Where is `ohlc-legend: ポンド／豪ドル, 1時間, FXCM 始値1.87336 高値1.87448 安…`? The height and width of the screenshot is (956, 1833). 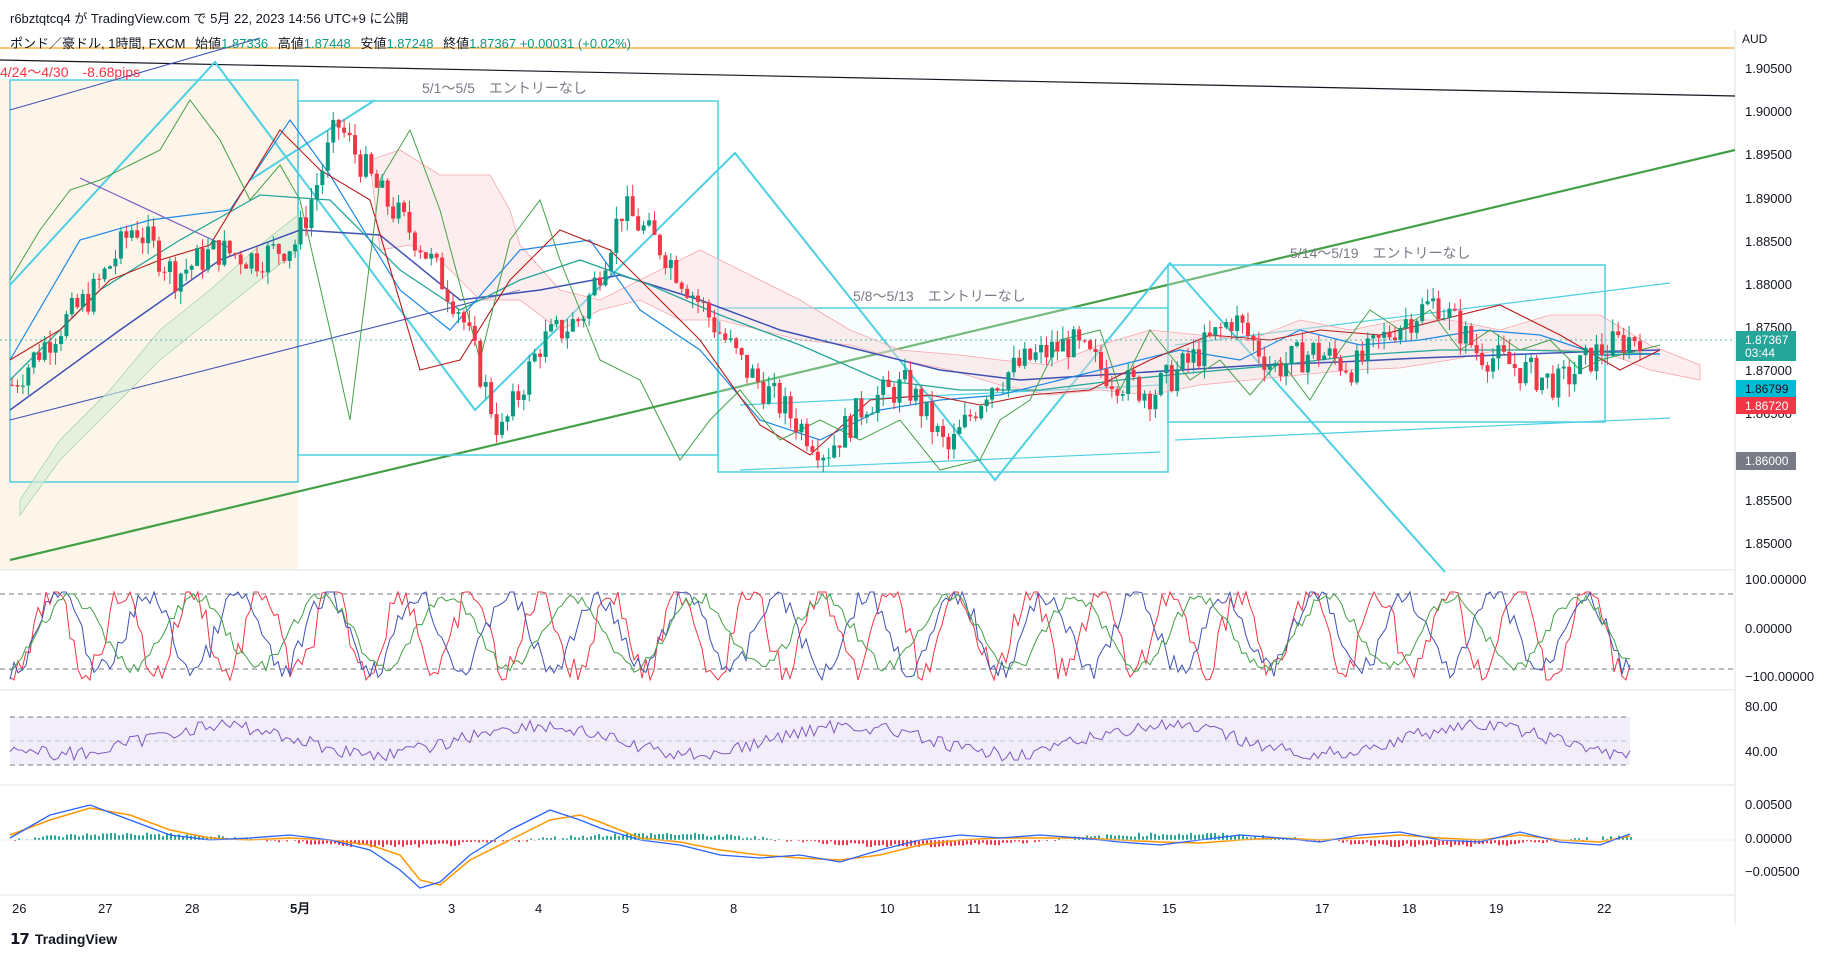 ohlc-legend: ポンド／豪ドル, 1時間, FXCM 始値1.87336 高値1.87448 安… is located at coordinates (320, 42).